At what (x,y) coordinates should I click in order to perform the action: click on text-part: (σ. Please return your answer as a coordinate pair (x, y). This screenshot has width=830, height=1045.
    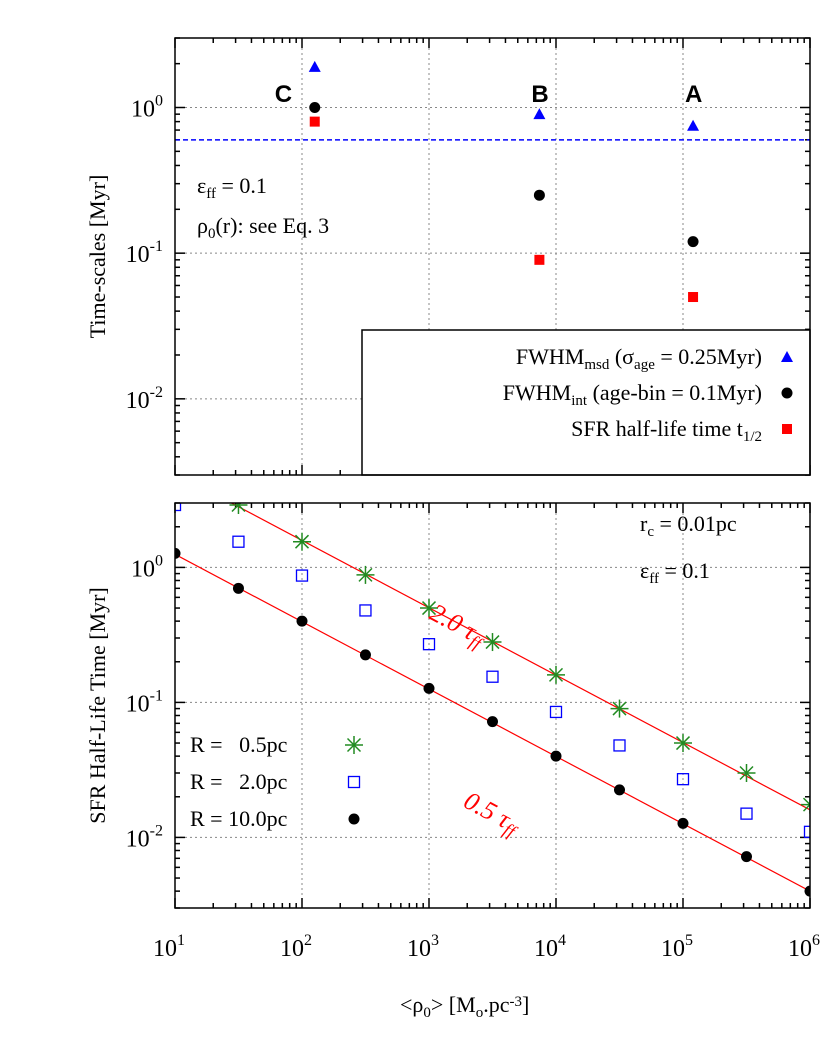
    Looking at the image, I should click on (621, 356).